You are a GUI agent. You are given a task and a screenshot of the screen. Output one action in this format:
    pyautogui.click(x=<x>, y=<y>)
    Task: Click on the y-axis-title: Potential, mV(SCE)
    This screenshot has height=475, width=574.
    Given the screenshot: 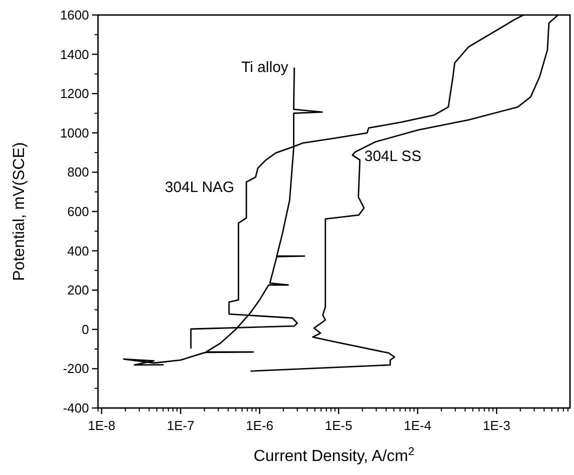 What is the action you would take?
    pyautogui.click(x=19, y=211)
    